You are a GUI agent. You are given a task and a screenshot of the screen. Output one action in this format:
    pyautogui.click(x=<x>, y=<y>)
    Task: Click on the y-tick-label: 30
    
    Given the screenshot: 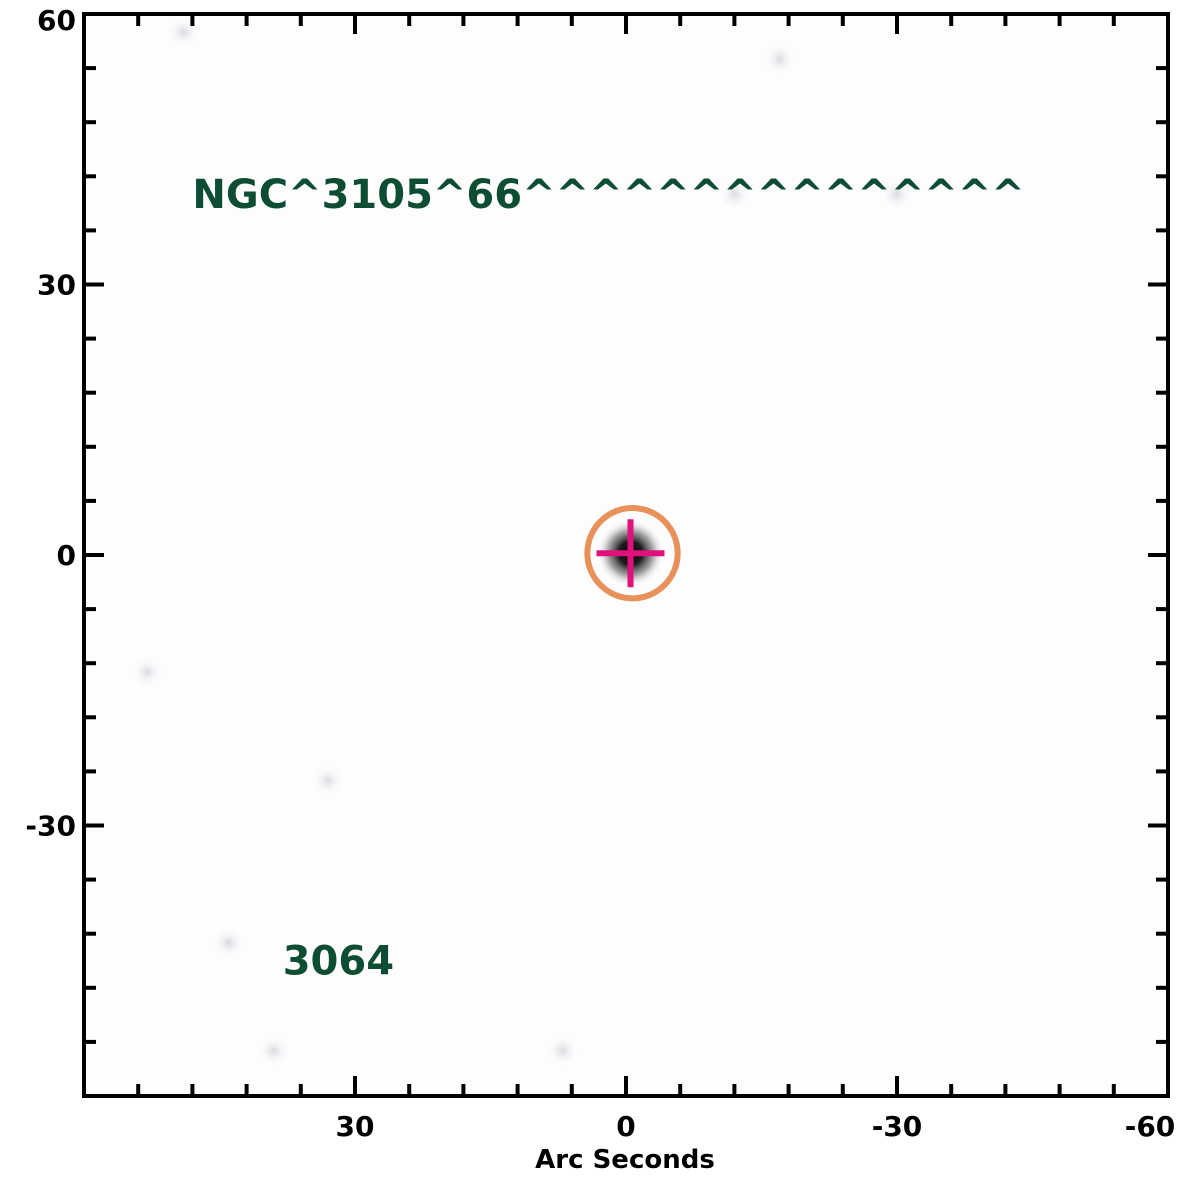 What is the action you would take?
    pyautogui.click(x=56, y=285)
    